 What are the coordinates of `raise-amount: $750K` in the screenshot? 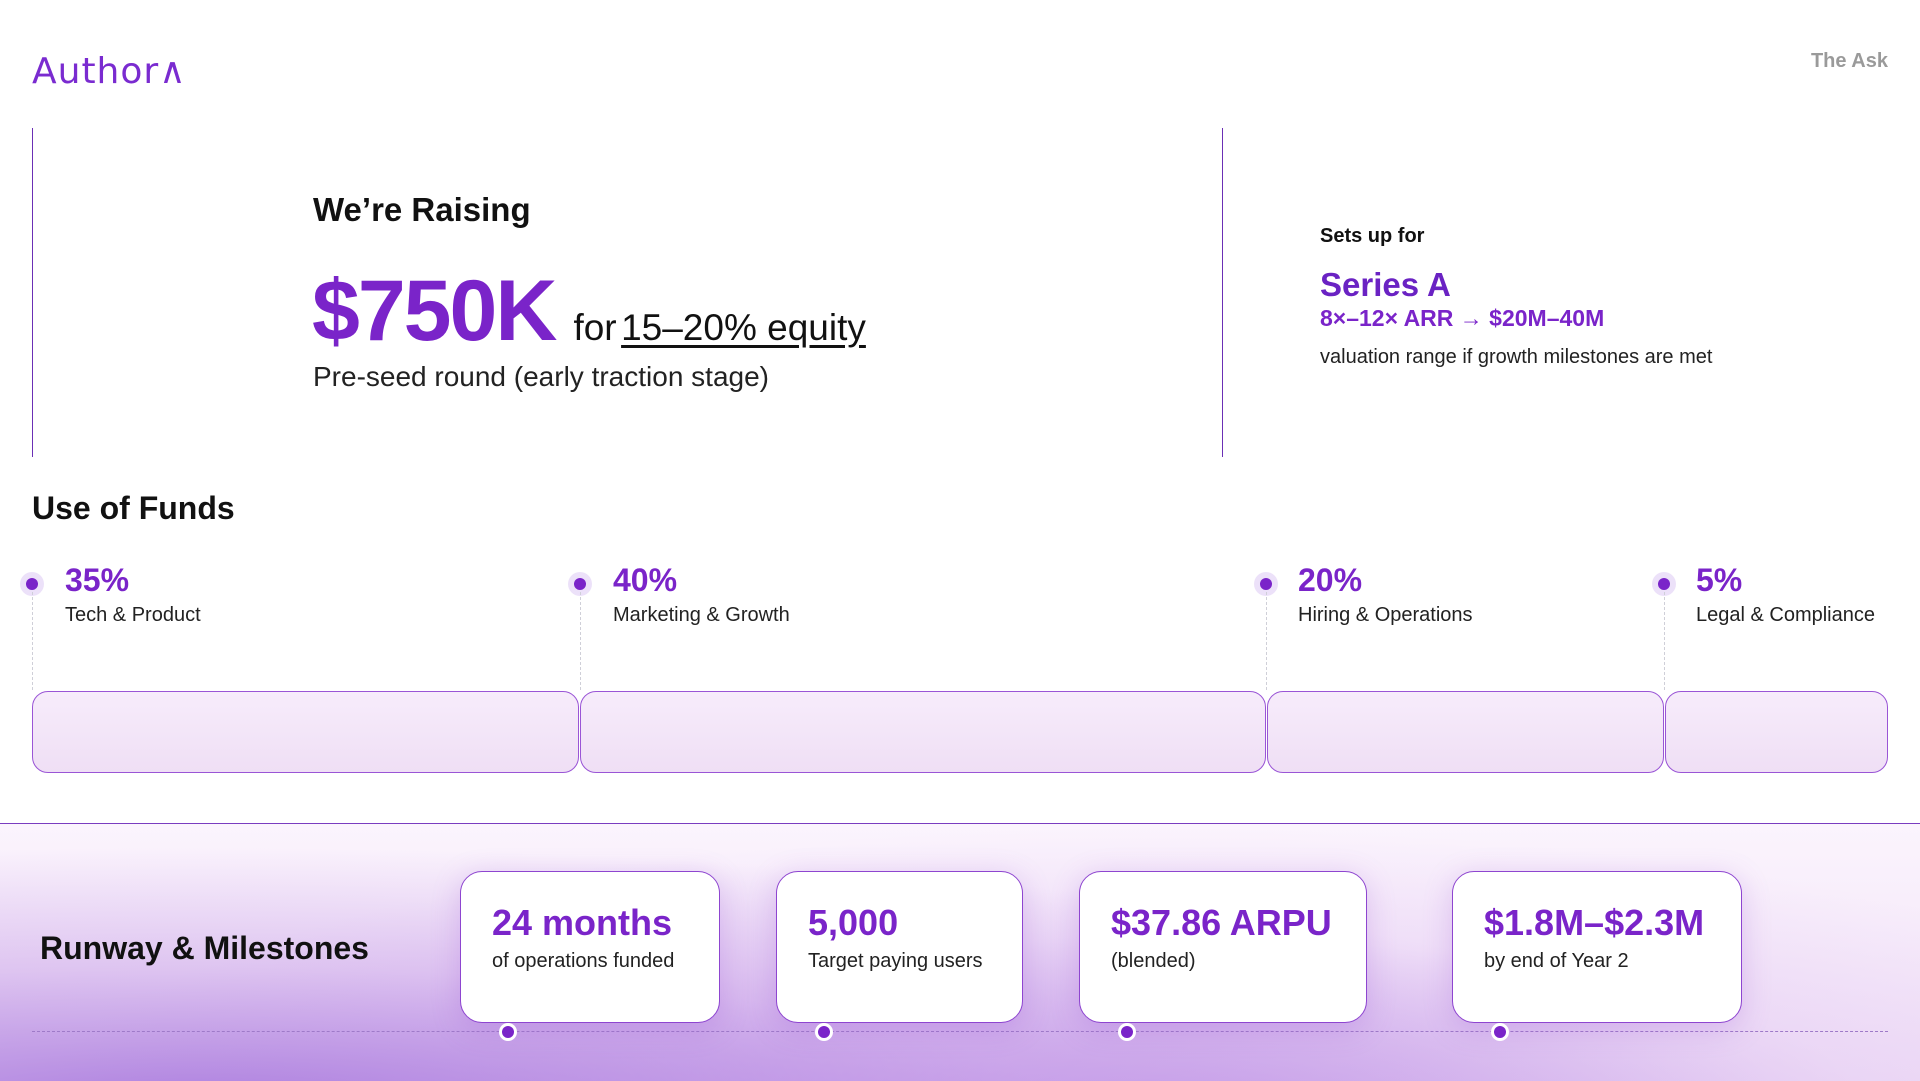 It's located at (434, 311).